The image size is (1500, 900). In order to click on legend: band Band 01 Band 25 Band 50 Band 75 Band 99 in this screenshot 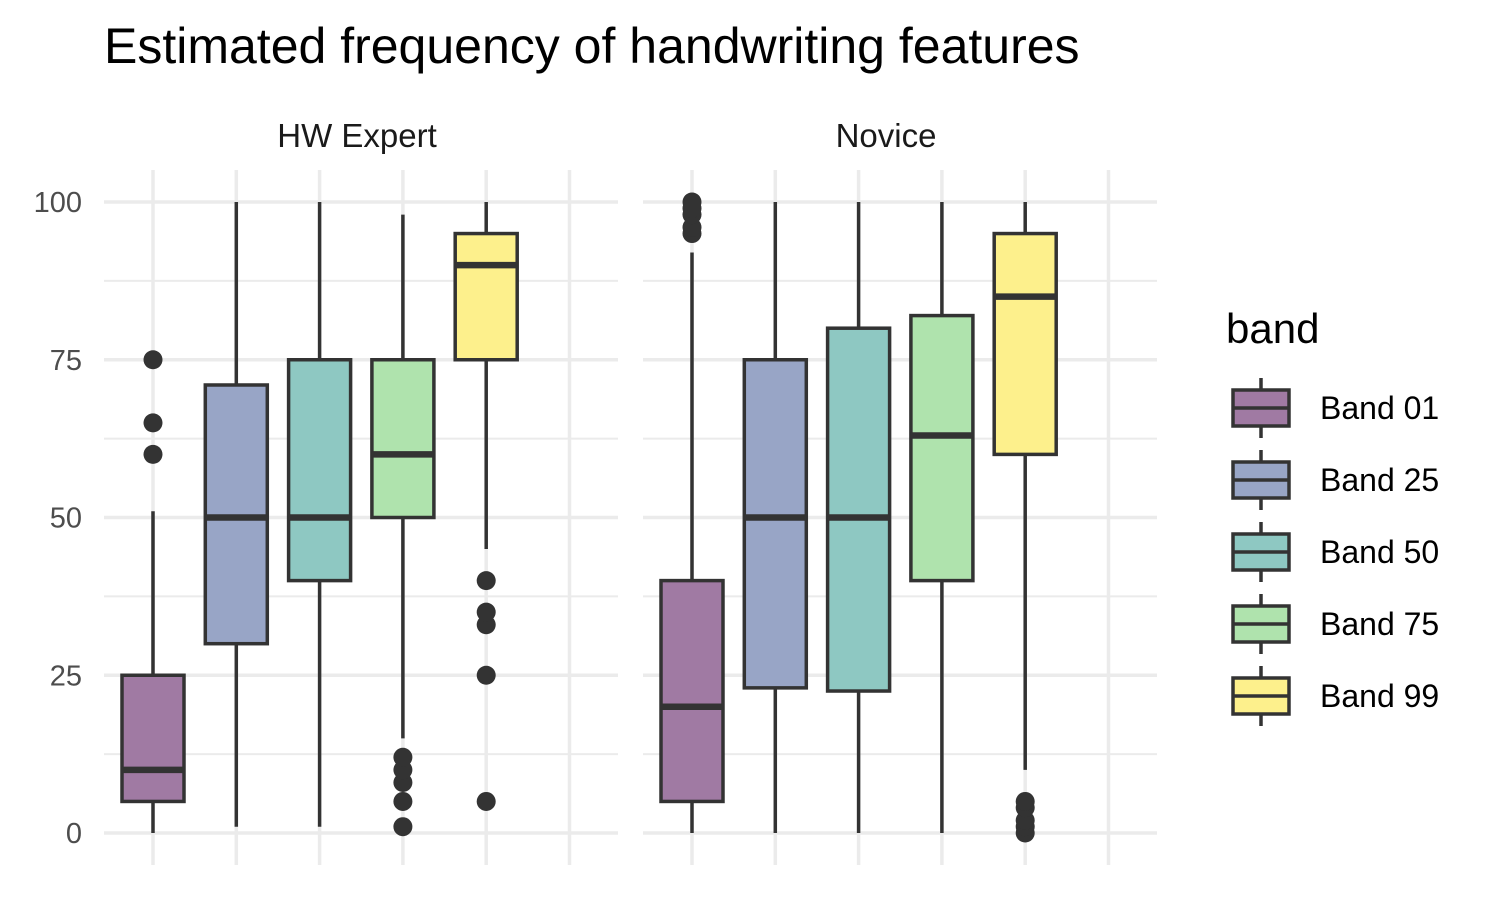, I will do `click(1332, 515)`.